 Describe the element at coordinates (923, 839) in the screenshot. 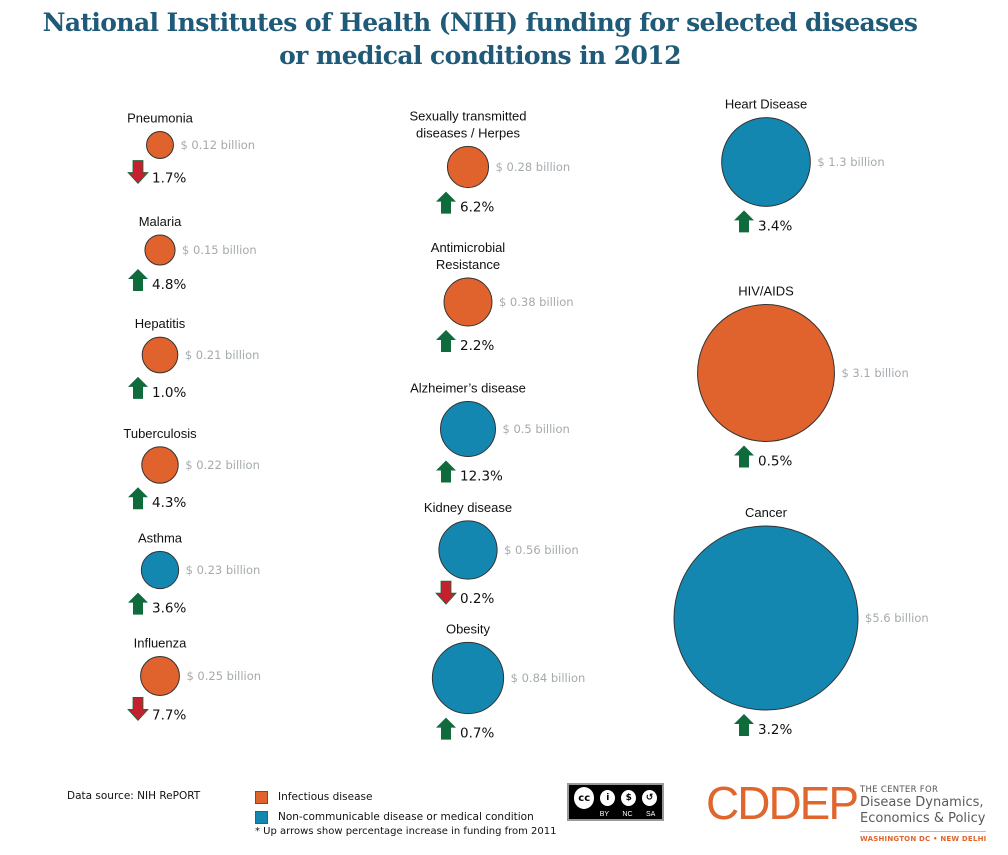

I see `logo-cities: WASHINGTON DC • NEW DELHI` at that location.